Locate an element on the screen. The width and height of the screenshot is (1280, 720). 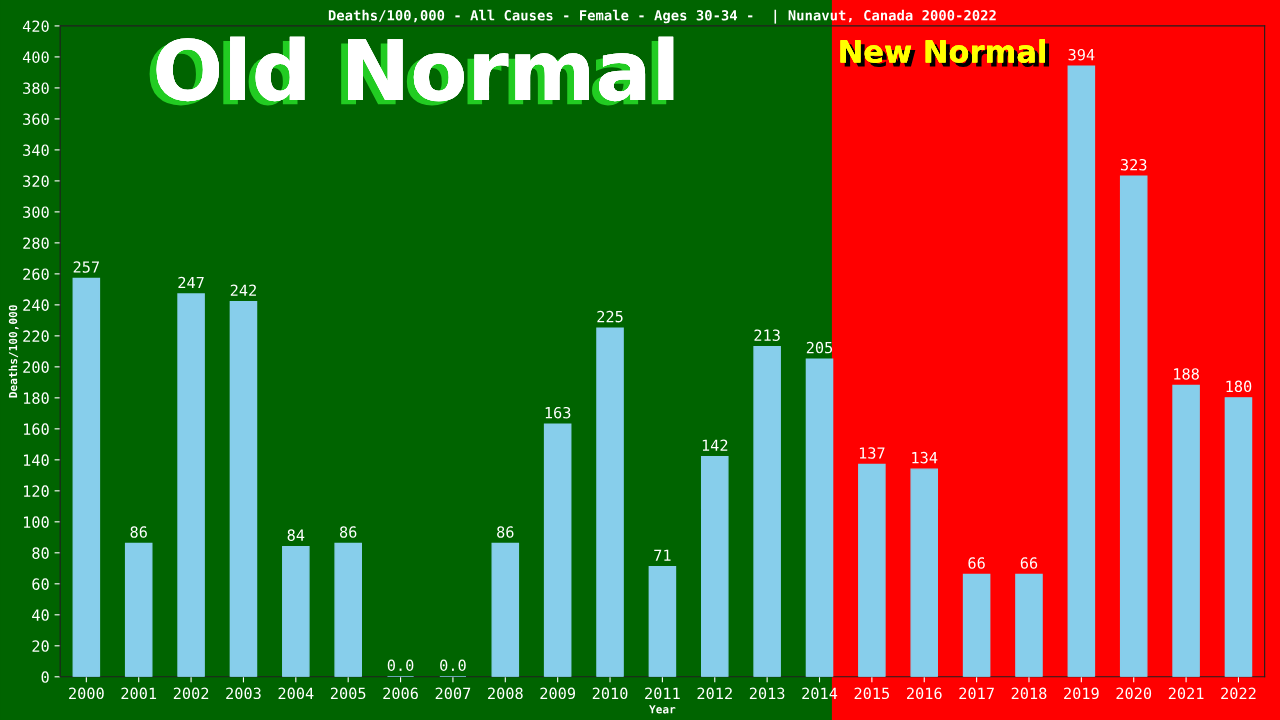
data-label: 323 is located at coordinates (1133, 164).